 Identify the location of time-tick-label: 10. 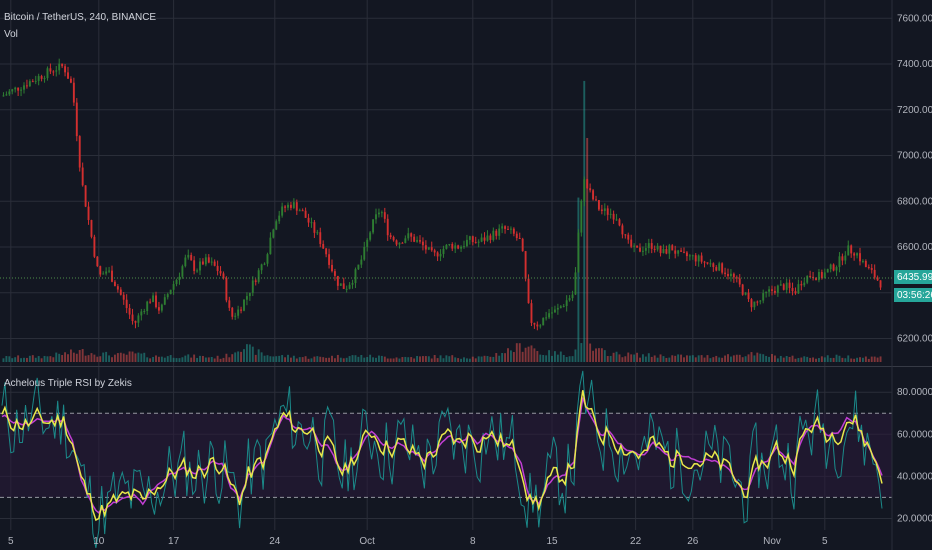
(99, 541).